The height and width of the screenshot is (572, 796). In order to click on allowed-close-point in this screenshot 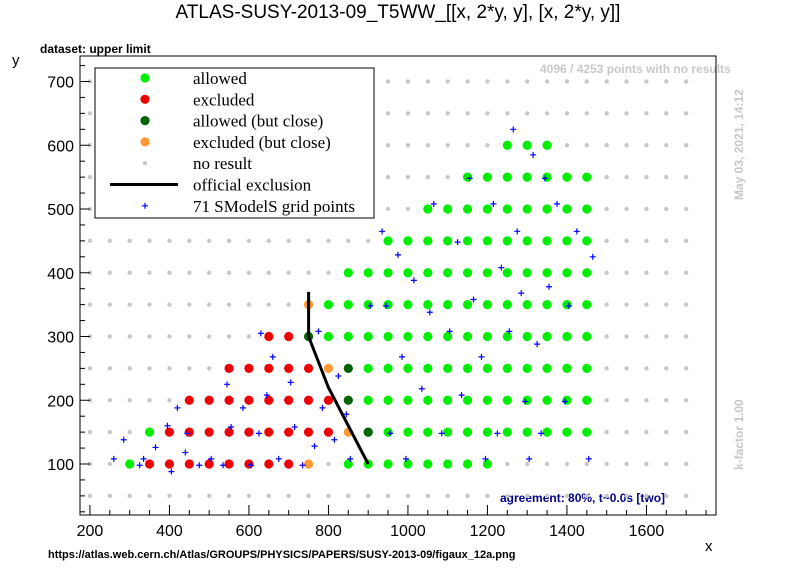, I will do `click(348, 368)`.